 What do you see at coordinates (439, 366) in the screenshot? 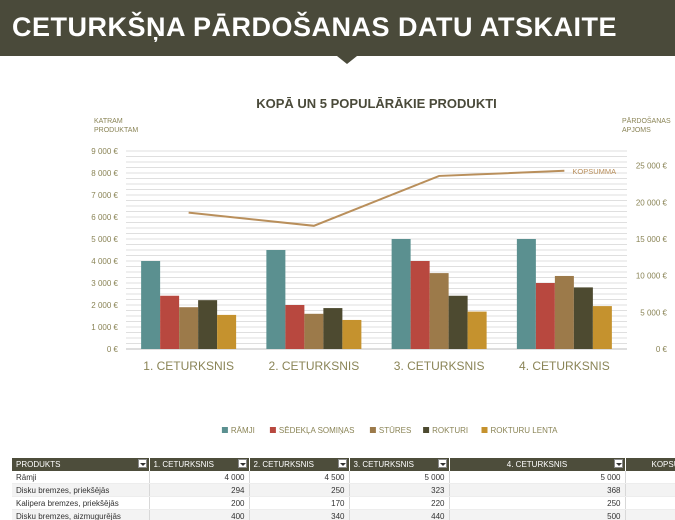
I see `x-tick-label: 3. CETURKSNIS` at bounding box center [439, 366].